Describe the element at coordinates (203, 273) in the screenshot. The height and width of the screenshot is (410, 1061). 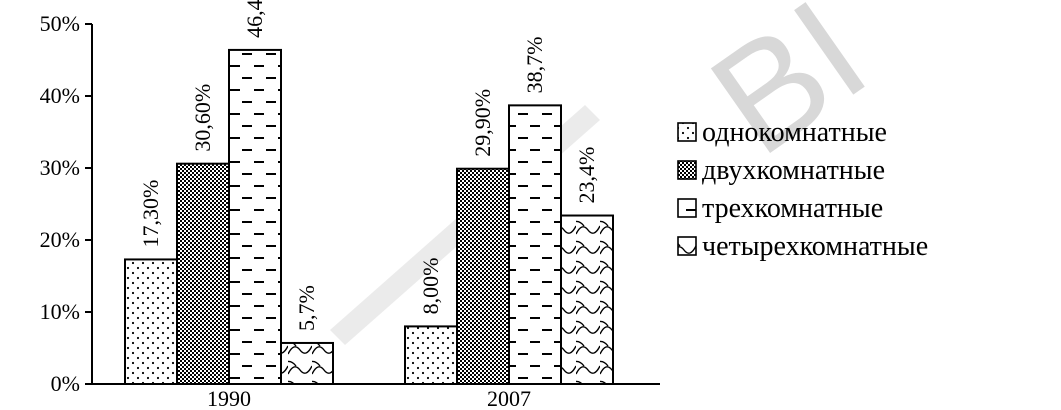
I see `bar-двухкомнатные-1990` at that location.